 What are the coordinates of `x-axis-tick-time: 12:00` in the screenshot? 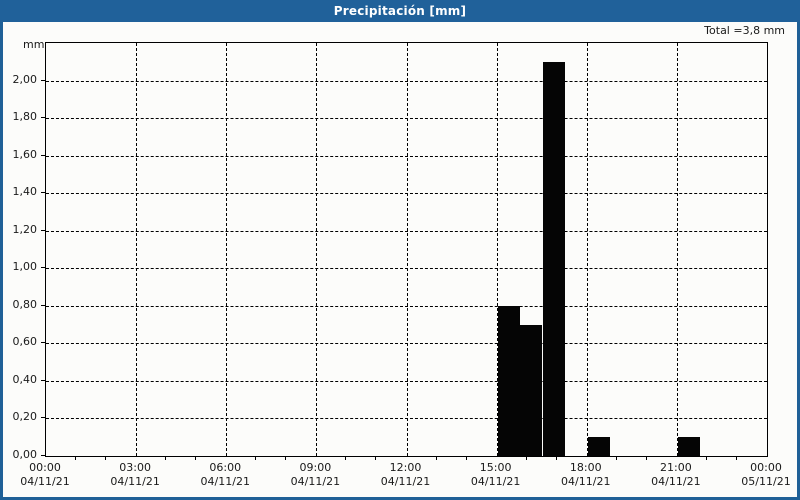 It's located at (405, 467).